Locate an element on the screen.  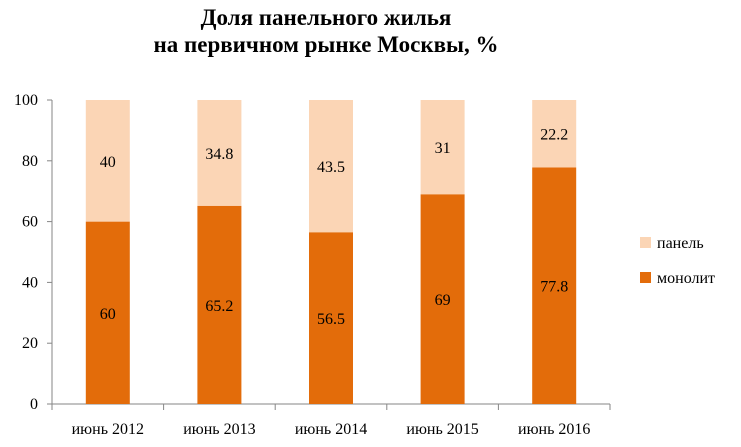
y-tick-label: 100 is located at coordinates (26, 100).